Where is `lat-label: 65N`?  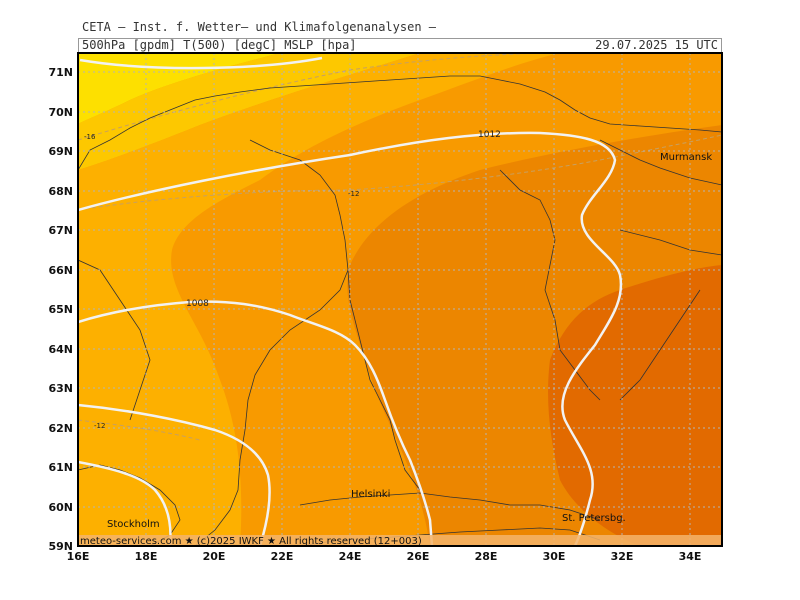
lat-label: 65N is located at coordinates (60, 309).